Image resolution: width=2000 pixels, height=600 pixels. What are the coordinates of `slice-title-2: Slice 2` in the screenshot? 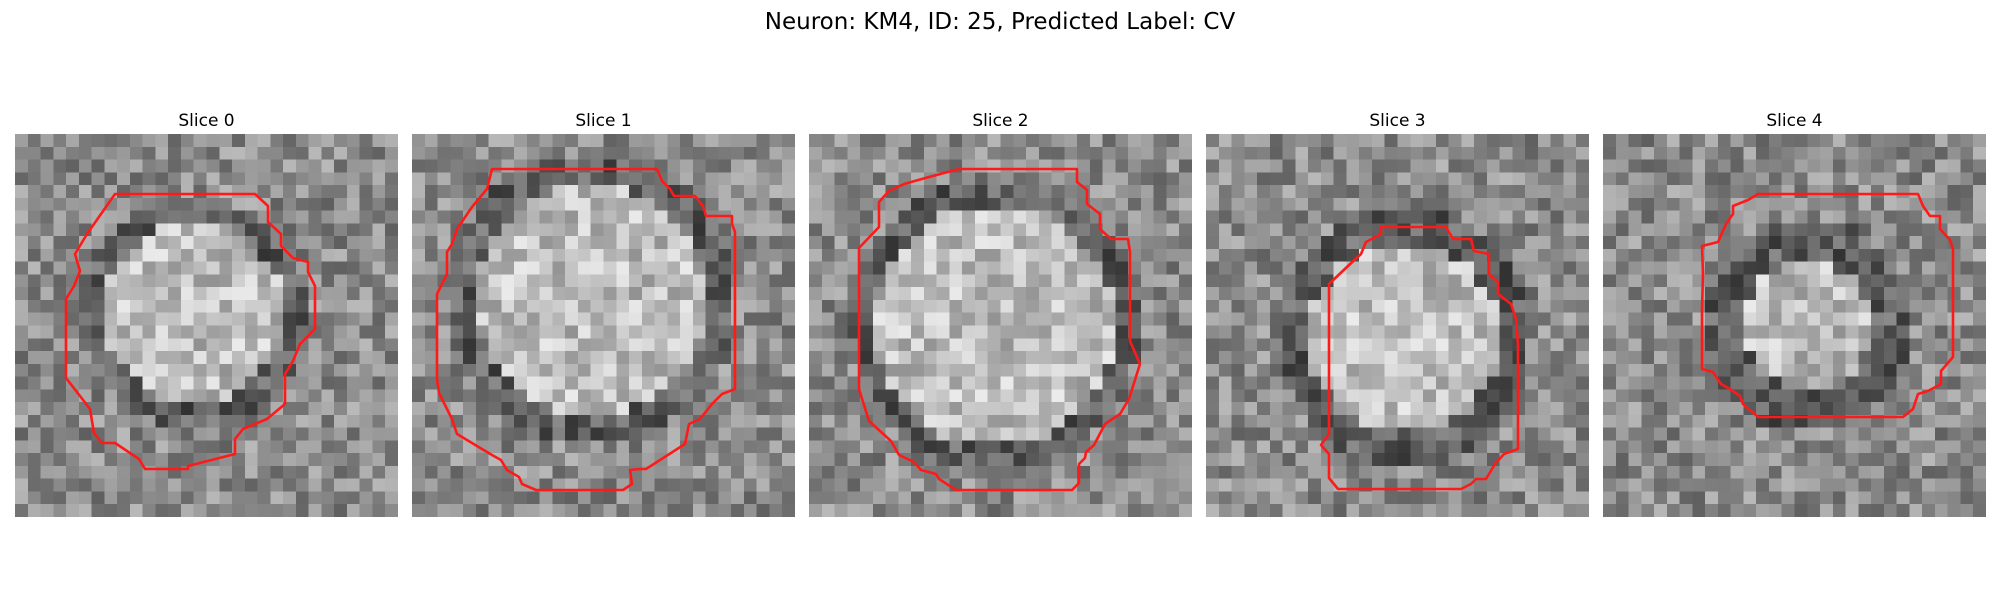 It's located at (1000, 121).